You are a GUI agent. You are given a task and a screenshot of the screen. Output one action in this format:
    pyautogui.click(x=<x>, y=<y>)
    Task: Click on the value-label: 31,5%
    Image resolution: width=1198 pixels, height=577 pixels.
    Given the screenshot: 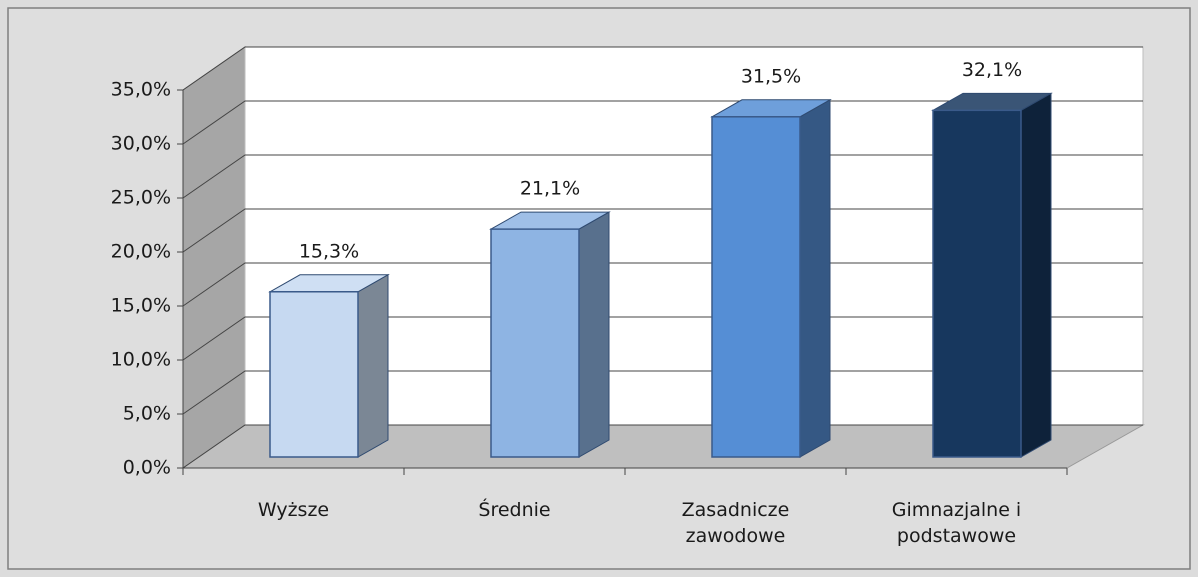 What is the action you would take?
    pyautogui.click(x=771, y=76)
    